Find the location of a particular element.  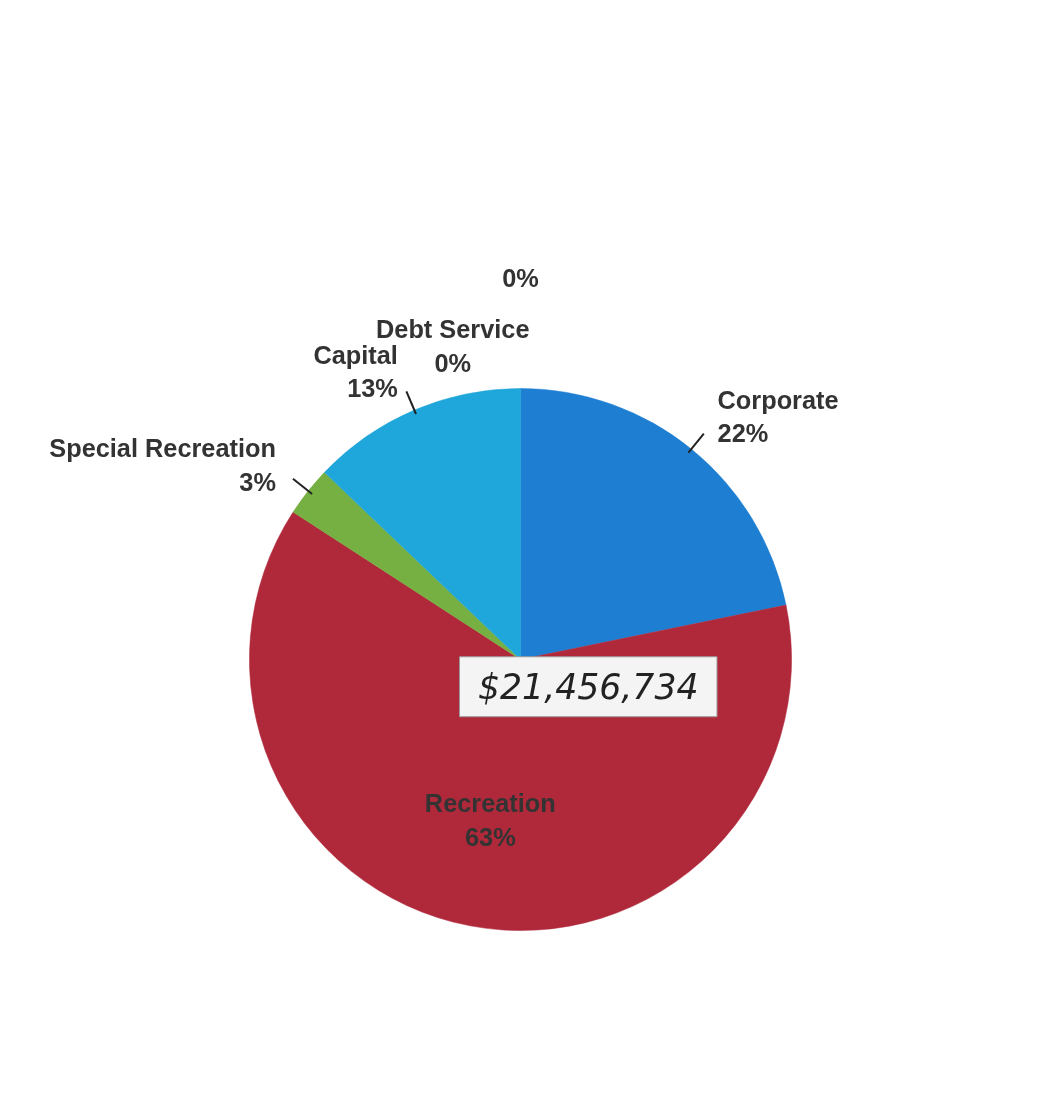

slice-label: Recreation is located at coordinates (490, 803).